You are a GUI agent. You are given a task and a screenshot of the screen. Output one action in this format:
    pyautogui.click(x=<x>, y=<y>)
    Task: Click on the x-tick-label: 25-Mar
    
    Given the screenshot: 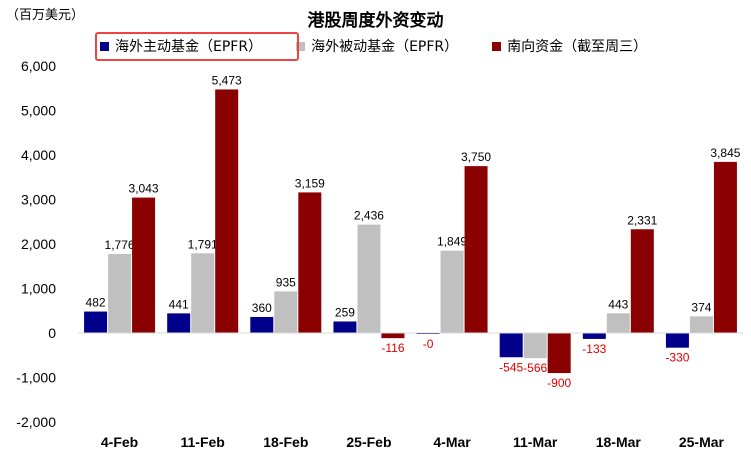 What is the action you would take?
    pyautogui.click(x=702, y=442)
    